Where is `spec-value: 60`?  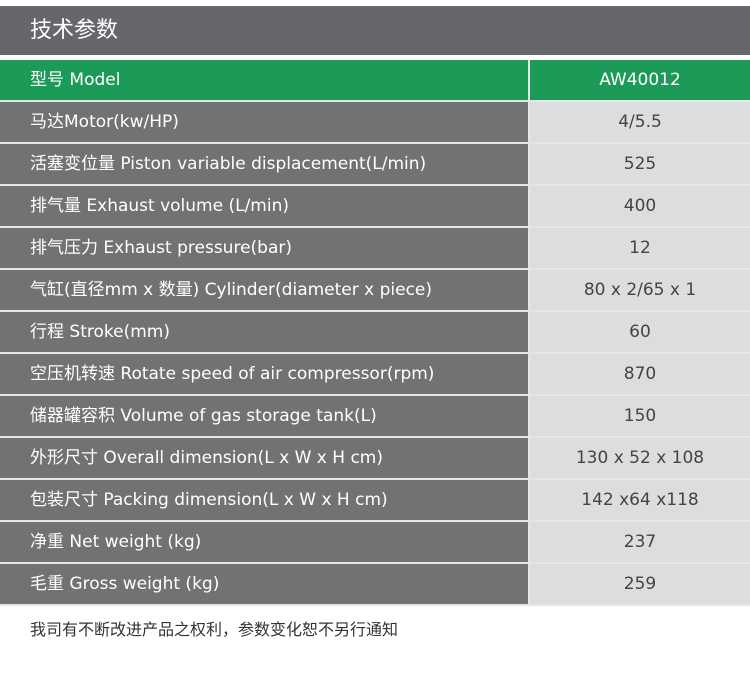 spec-value: 60 is located at coordinates (640, 332).